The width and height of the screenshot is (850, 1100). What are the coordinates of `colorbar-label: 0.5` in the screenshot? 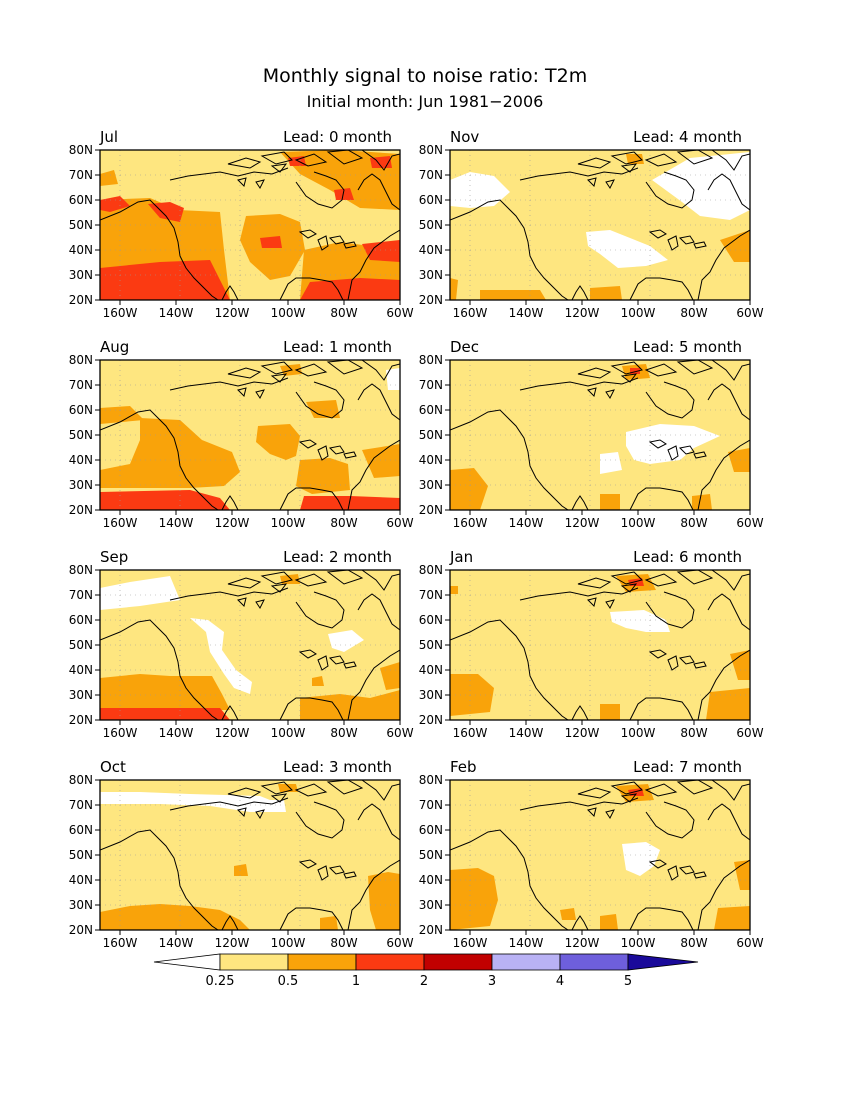 It's located at (288, 981).